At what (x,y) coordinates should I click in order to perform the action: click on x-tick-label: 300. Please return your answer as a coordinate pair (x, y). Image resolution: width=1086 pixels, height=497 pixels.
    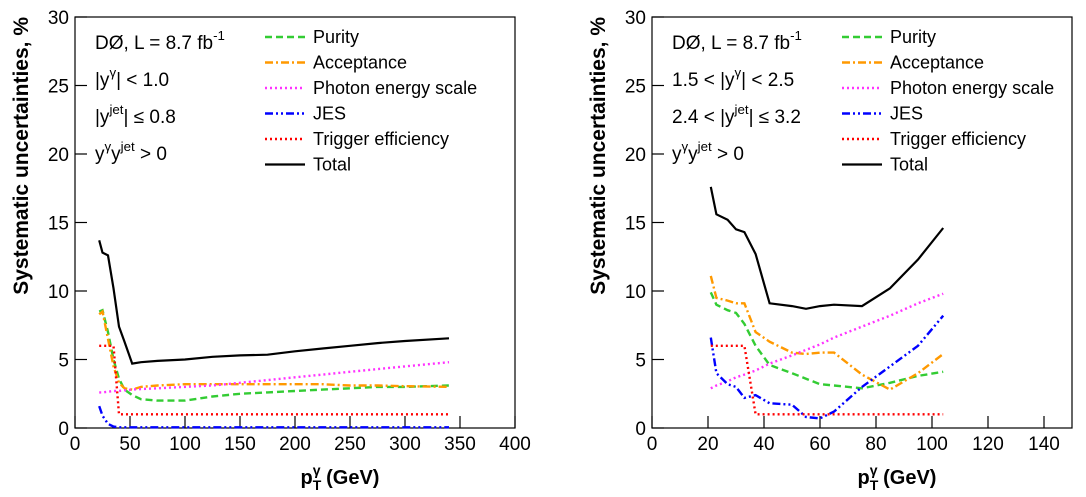
    Looking at the image, I should click on (405, 444).